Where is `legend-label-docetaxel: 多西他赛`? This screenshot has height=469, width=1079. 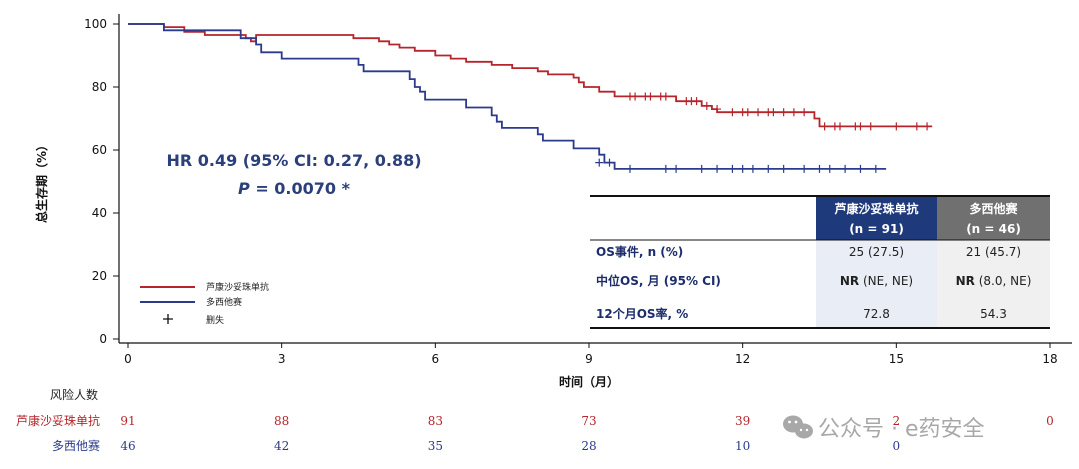 legend-label-docetaxel: 多西他赛 is located at coordinates (224, 302).